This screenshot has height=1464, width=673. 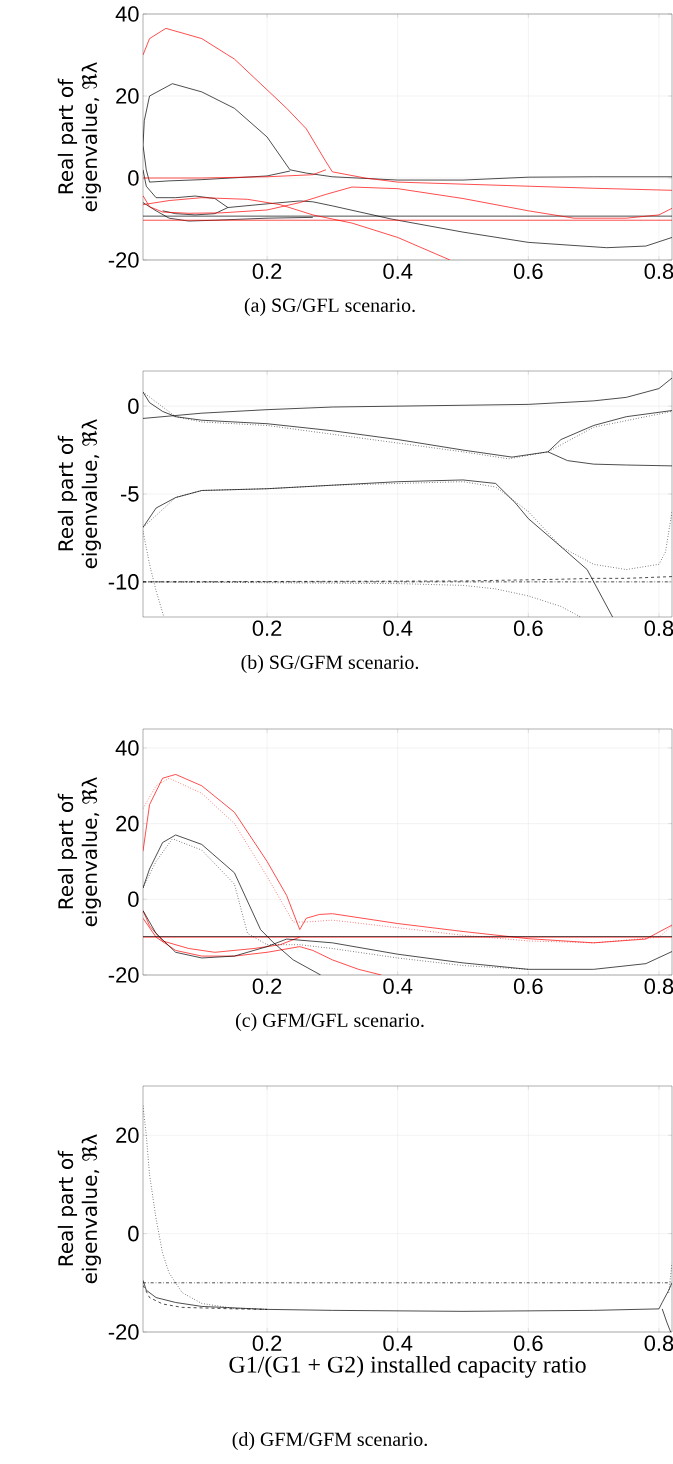 What do you see at coordinates (329, 307) in the screenshot?
I see `text: (a) SG/GFL scenario.` at bounding box center [329, 307].